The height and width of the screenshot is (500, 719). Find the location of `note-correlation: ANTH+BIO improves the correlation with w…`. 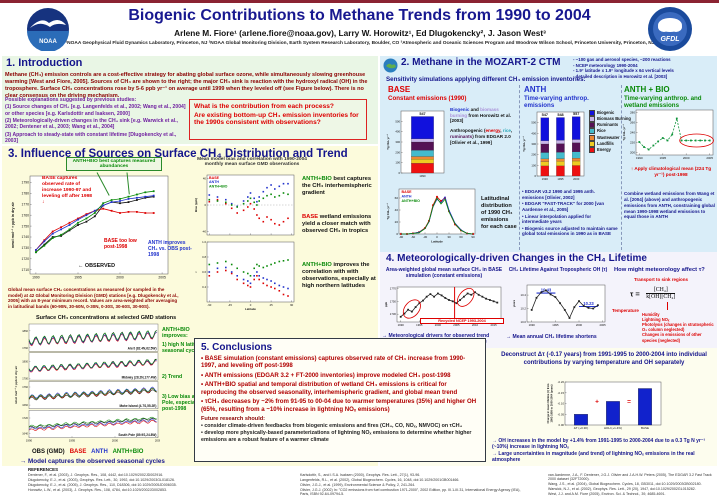

note-correlation: ANTH+BIO improves the correlation with w… is located at coordinates (339, 275).